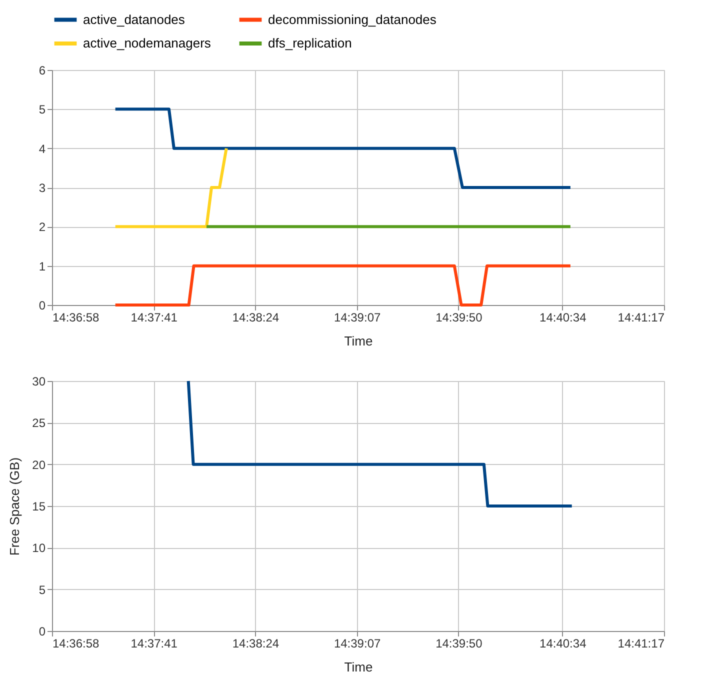  I want to click on y-tick-label: 3, so click(42, 188).